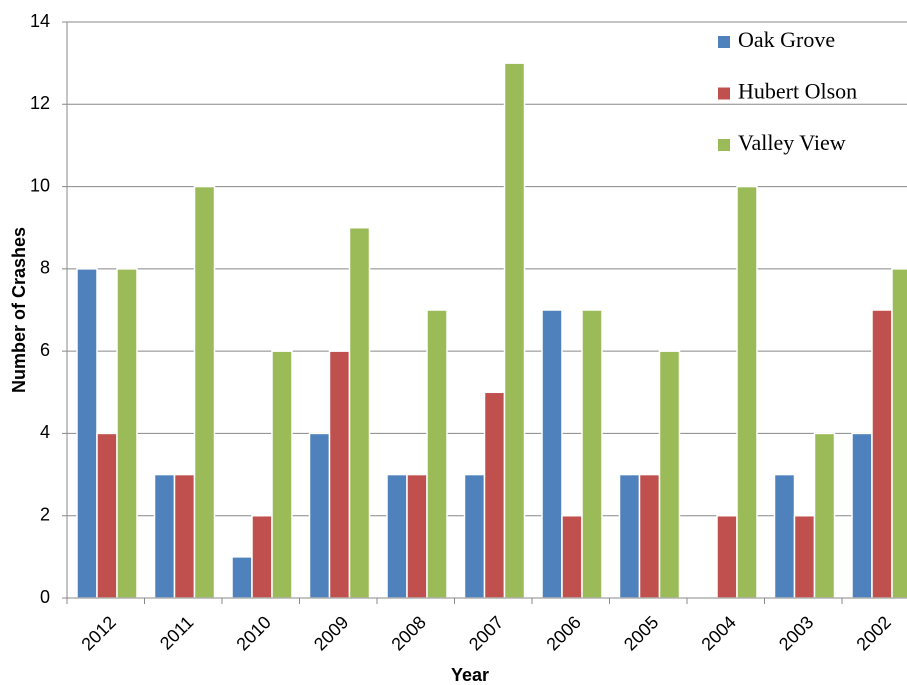  What do you see at coordinates (253, 633) in the screenshot?
I see `x-tick-label: 2010` at bounding box center [253, 633].